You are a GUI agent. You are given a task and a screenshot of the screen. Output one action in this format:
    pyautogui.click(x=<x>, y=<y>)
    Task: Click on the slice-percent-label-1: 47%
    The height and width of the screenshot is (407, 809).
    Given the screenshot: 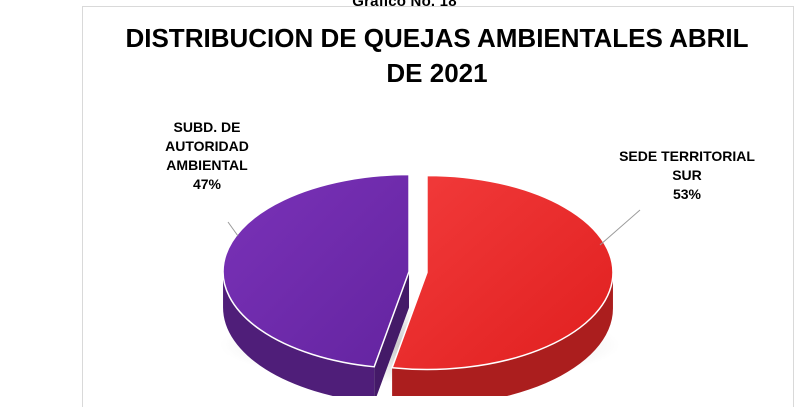 What is the action you would take?
    pyautogui.click(x=207, y=184)
    